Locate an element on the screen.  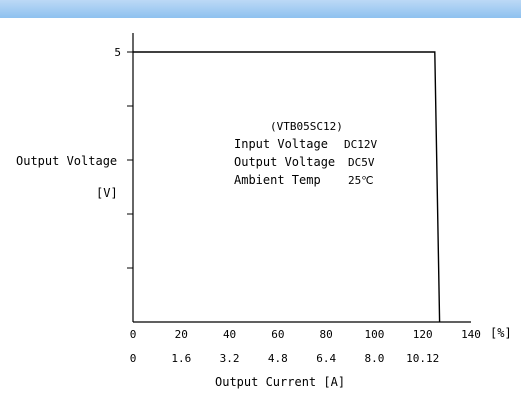
x-tick-pct-6: 120 is located at coordinates (423, 334).